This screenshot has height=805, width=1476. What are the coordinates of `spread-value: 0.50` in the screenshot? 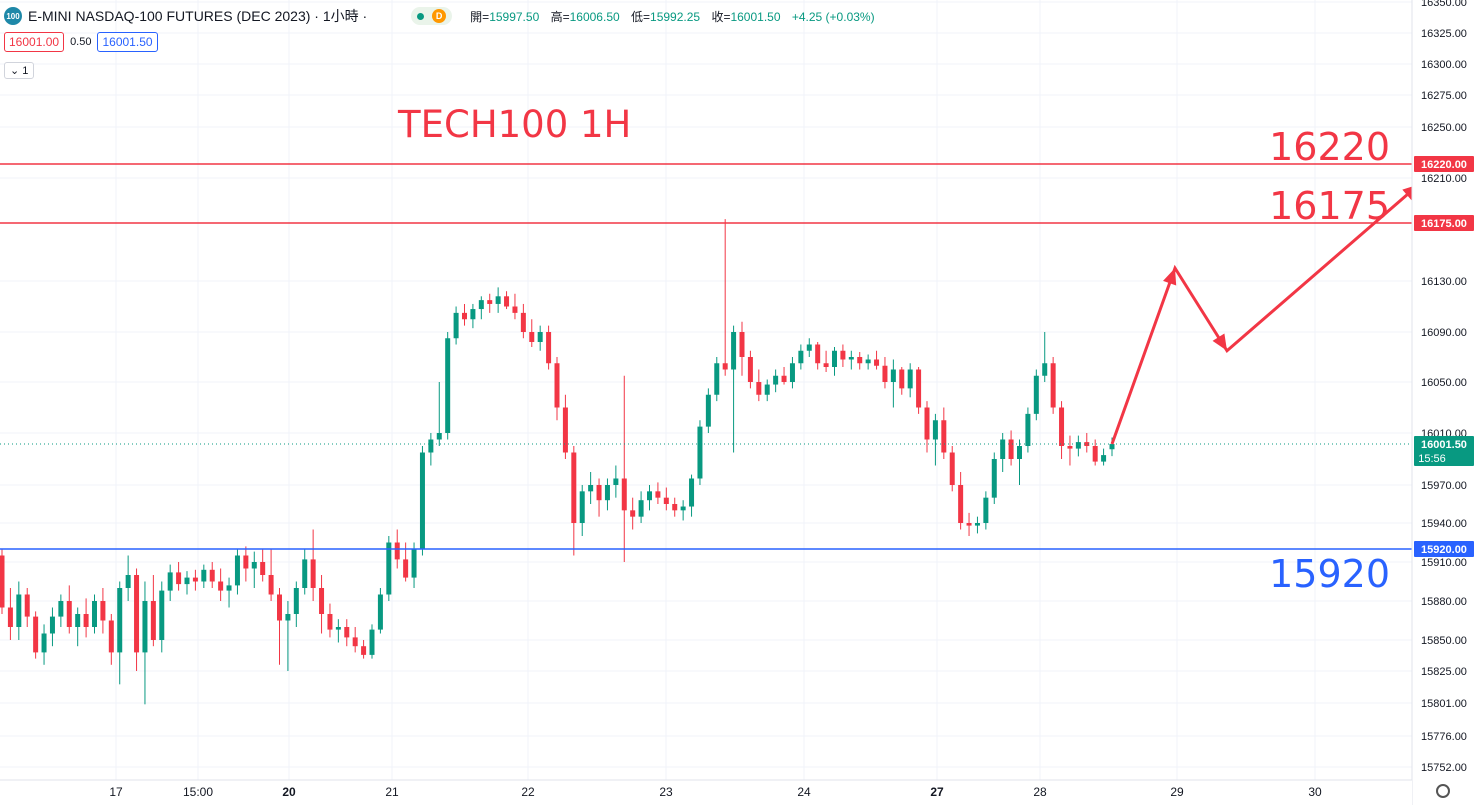 It's located at (81, 42).